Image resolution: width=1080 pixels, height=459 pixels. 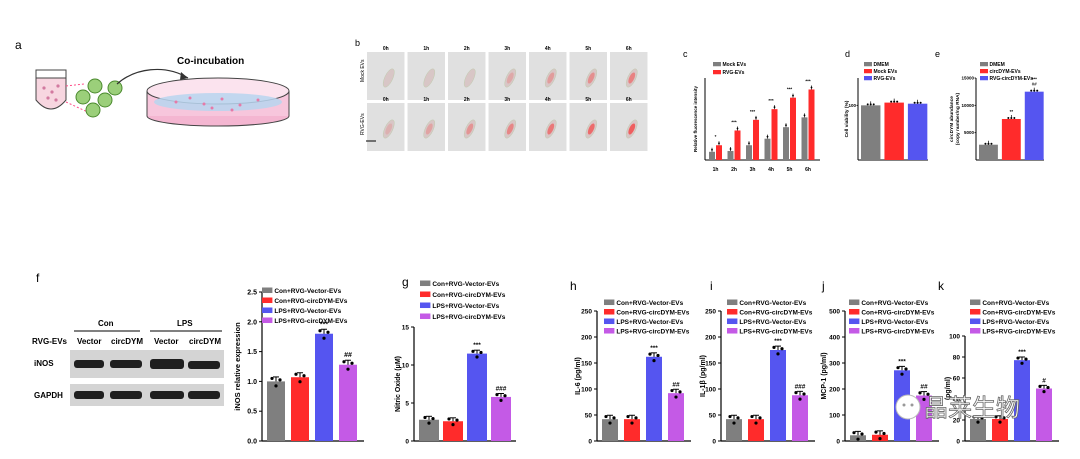 I want to click on panel-letter-e: e, so click(x=937, y=54).